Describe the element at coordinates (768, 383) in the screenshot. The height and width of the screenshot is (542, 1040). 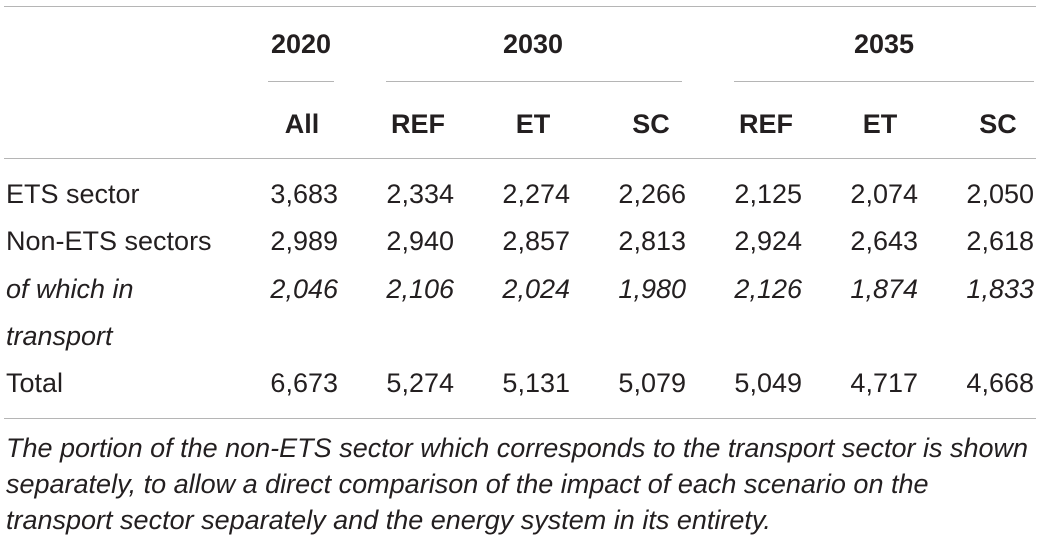
I see `table-cell: 5,049` at that location.